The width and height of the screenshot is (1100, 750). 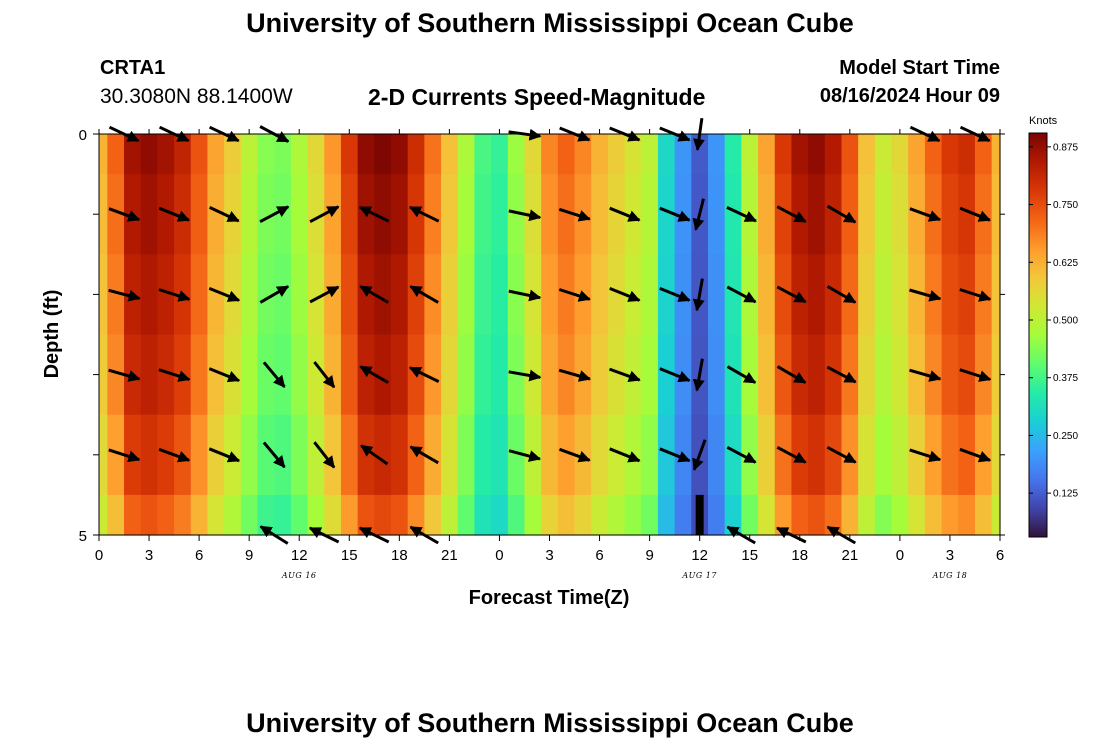 What do you see at coordinates (699, 575) in the screenshot?
I see `date-label: AUG 17` at bounding box center [699, 575].